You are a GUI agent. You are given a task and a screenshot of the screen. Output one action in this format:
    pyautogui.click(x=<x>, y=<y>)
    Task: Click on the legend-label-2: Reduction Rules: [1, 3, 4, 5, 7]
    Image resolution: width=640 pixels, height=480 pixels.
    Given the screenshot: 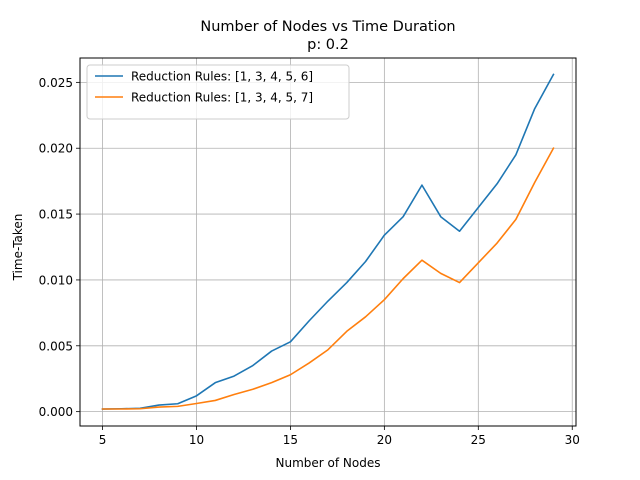 What is the action you would take?
    pyautogui.click(x=222, y=98)
    